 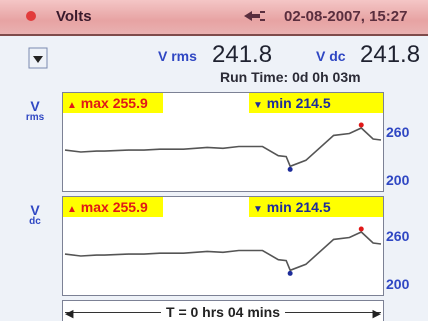 I want to click on vrms-value: 241.8, so click(x=242, y=54).